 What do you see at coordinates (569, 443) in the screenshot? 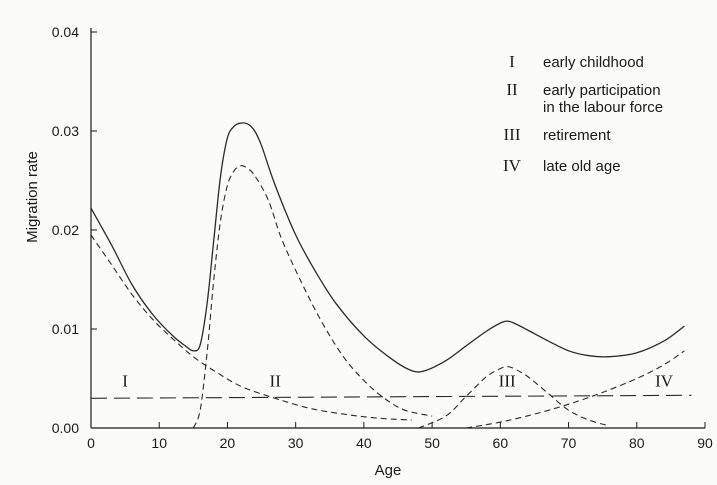
I see `x-tick-label: 70` at bounding box center [569, 443].